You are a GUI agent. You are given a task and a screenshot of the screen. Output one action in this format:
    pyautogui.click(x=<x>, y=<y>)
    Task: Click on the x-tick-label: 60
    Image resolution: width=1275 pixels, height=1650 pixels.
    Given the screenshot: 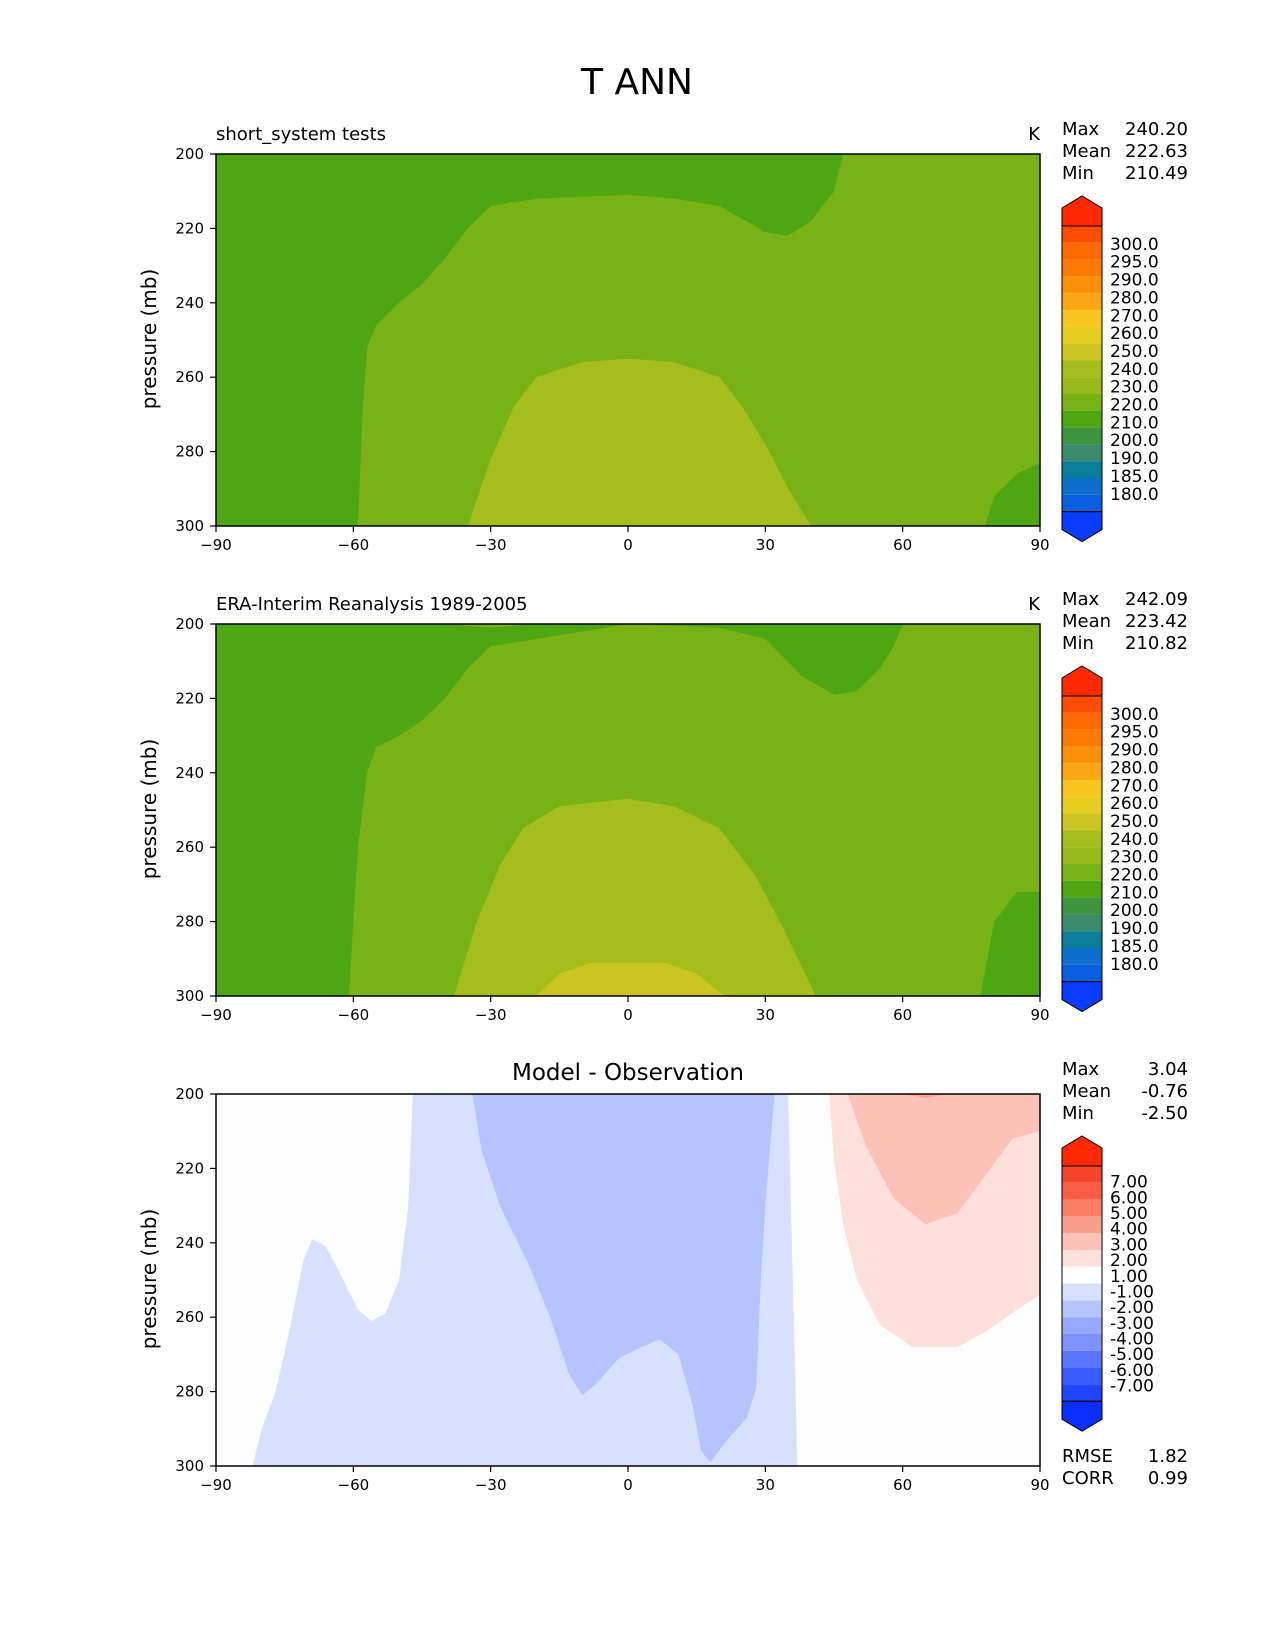 What is the action you would take?
    pyautogui.click(x=902, y=1015)
    